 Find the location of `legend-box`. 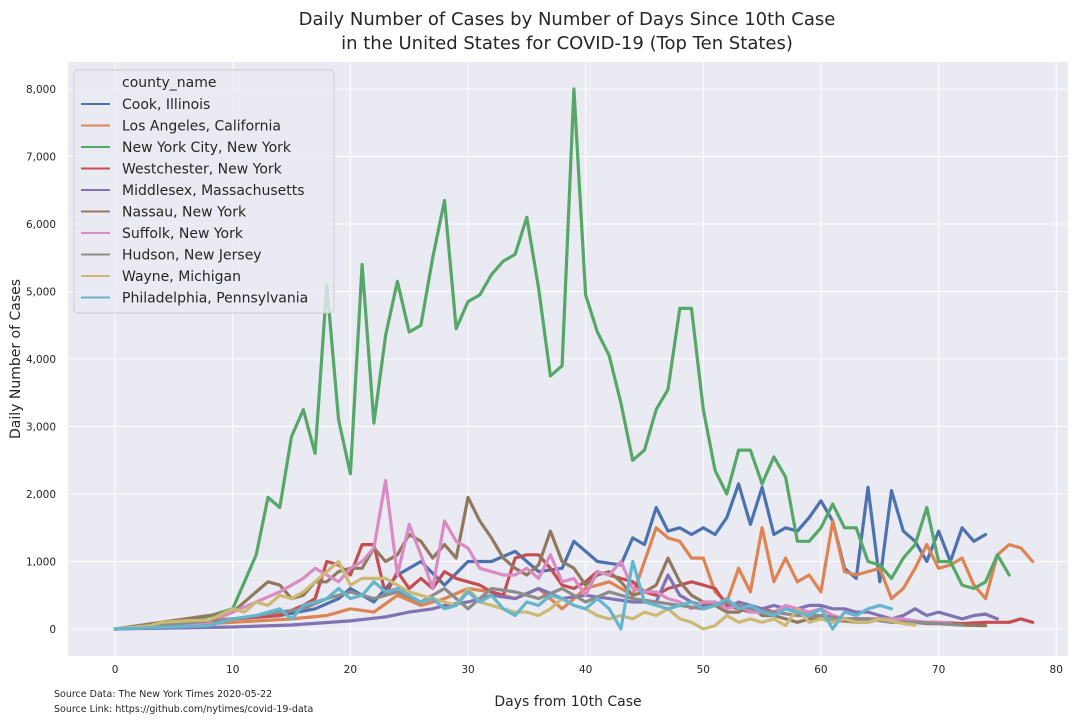

legend-box is located at coordinates (204, 191).